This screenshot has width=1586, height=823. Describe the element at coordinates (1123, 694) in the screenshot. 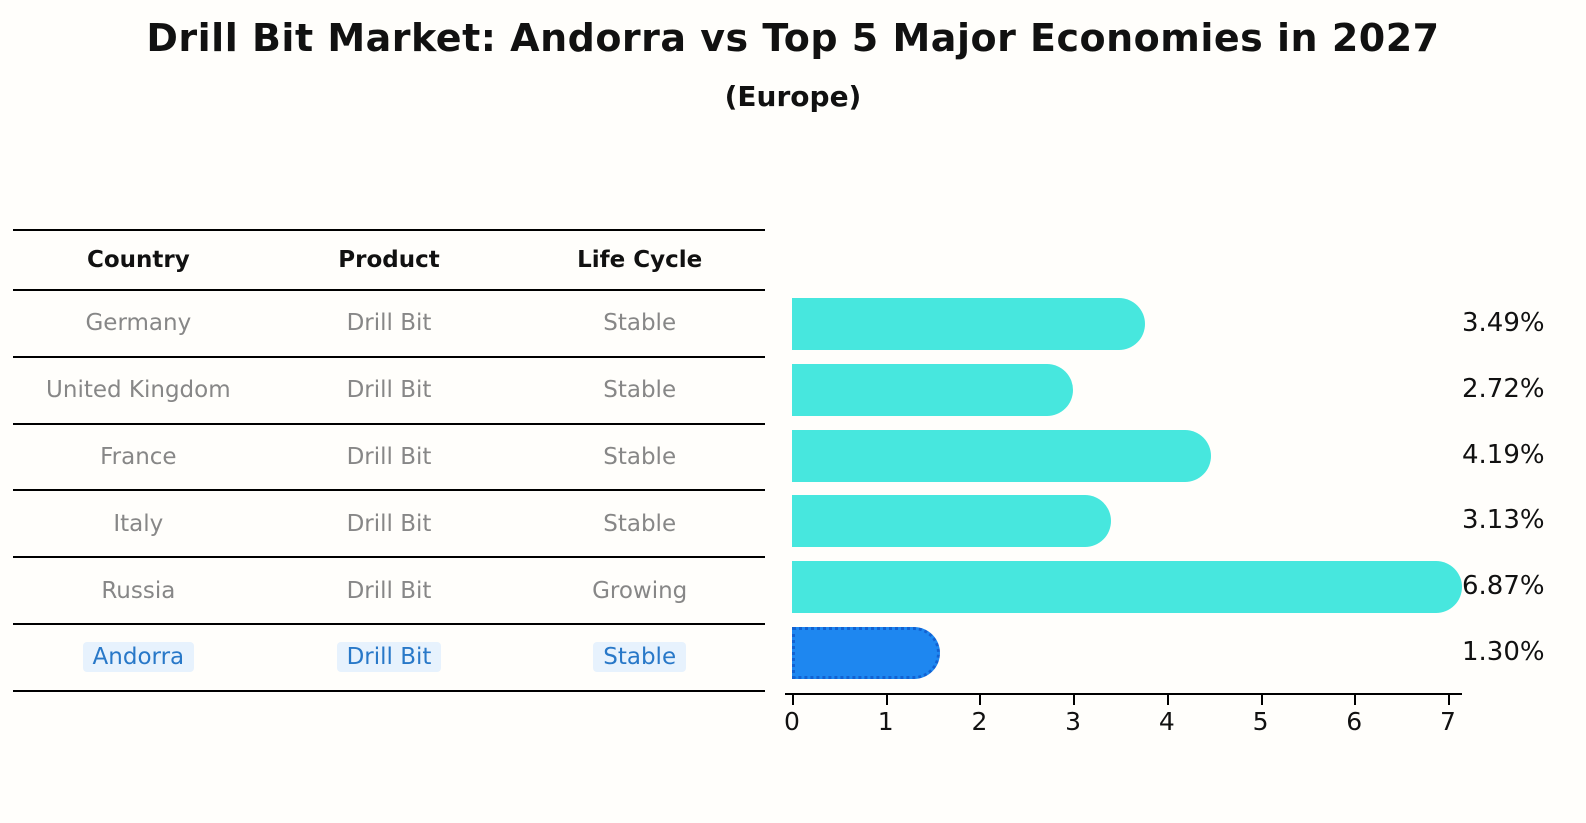

I see `x-axis-line` at that location.